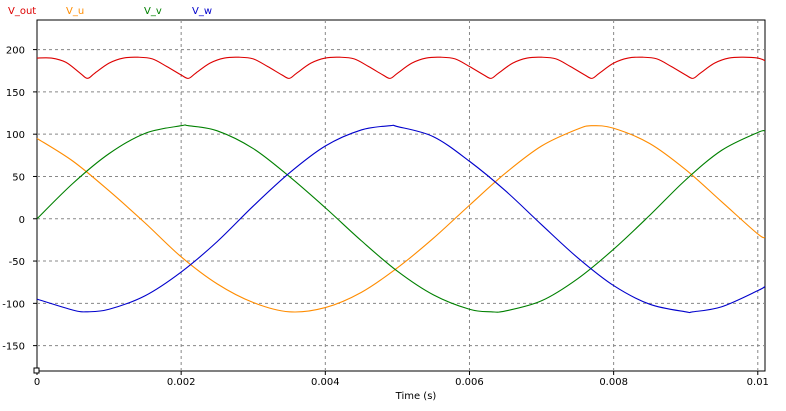  I want to click on x-axis-label: Time (s), so click(416, 396).